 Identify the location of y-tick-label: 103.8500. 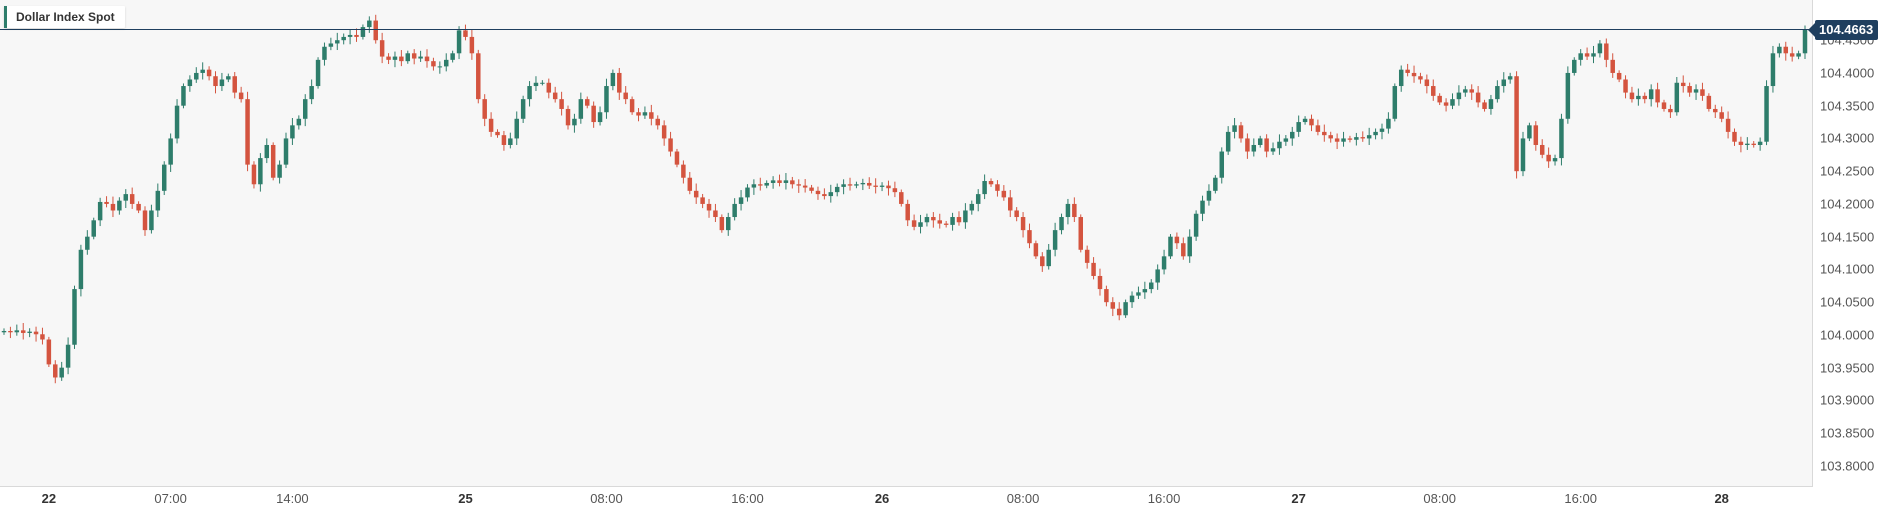
(1847, 433).